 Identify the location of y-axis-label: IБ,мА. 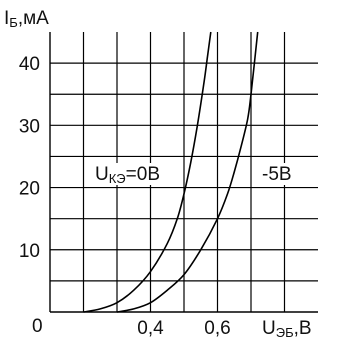
(26, 19).